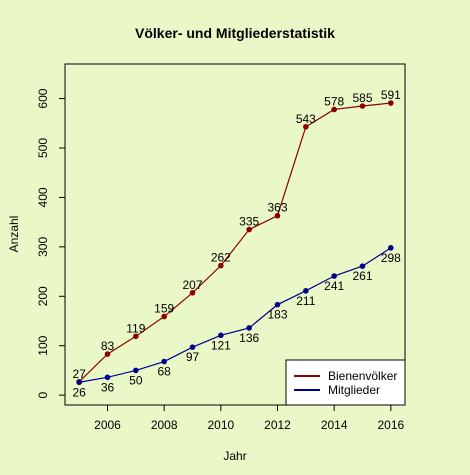  What do you see at coordinates (193, 357) in the screenshot?
I see `data-label: 97` at bounding box center [193, 357].